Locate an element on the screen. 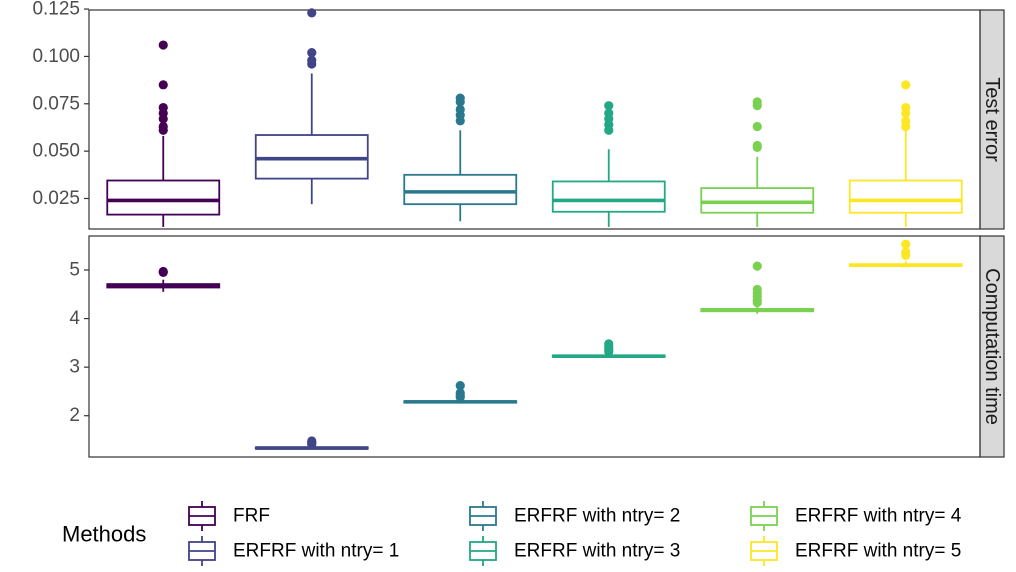 This screenshot has height=572, width=1016. legend-label-3: ERFRF with ntry= 2 is located at coordinates (597, 516).